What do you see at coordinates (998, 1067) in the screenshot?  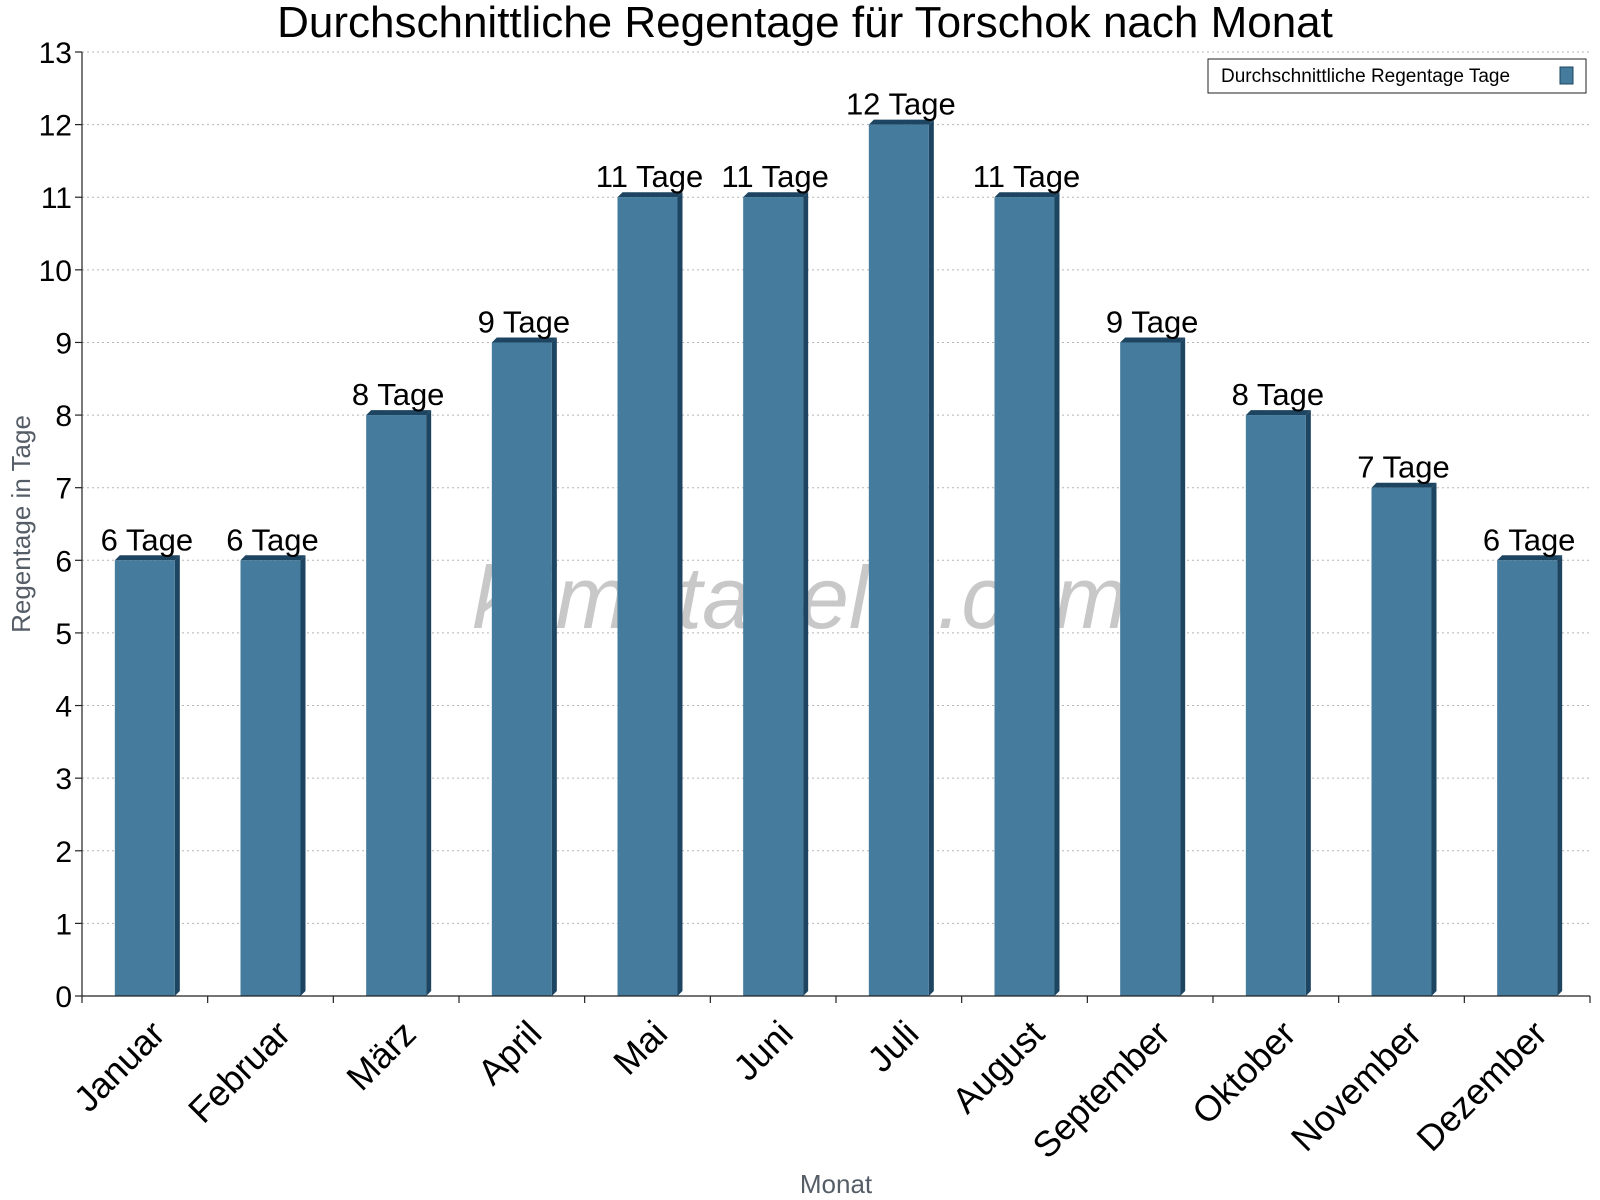 I see `x-tick-label: August` at bounding box center [998, 1067].